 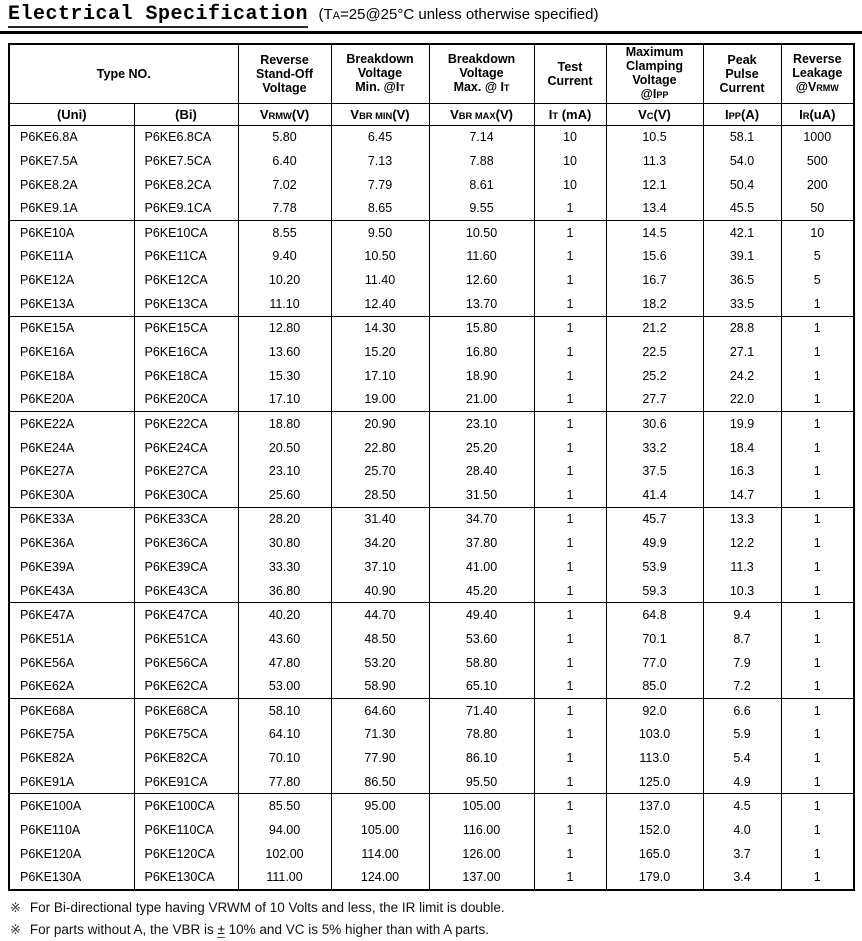 I want to click on value-cell: 40.20, so click(x=284, y=614).